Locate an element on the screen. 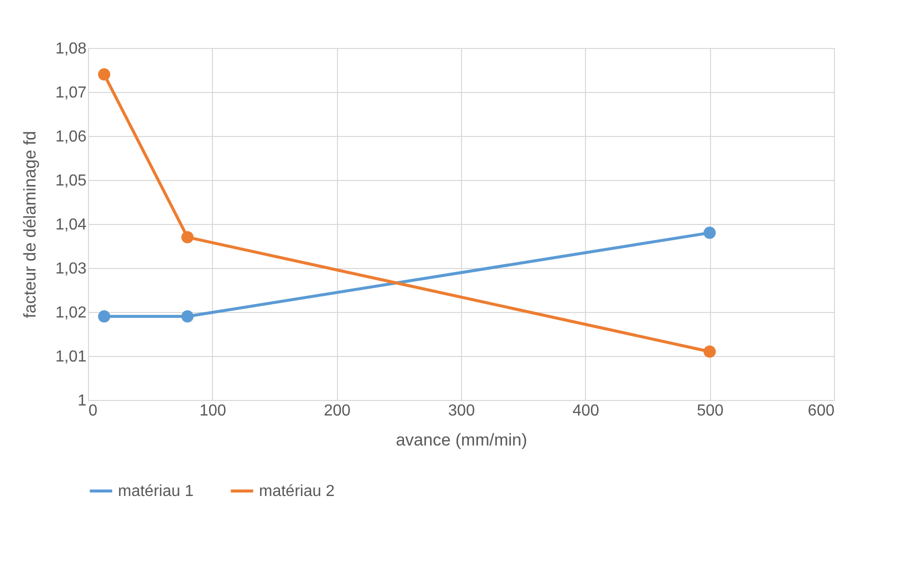  y-tick-label: 1,01 is located at coordinates (71, 357).